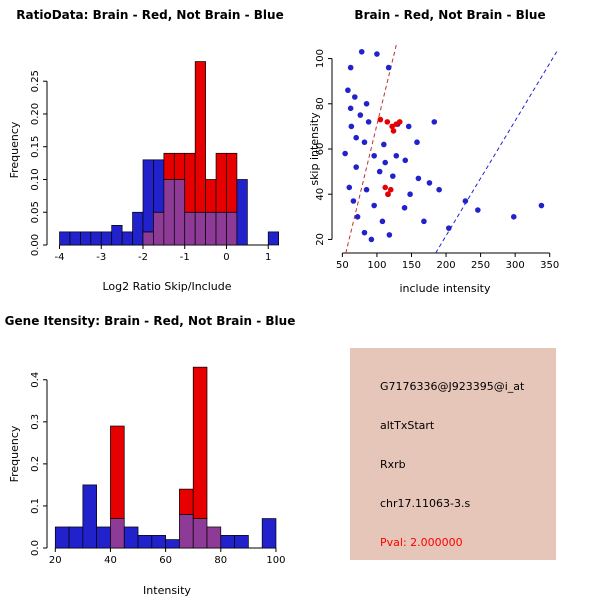  I want to click on tick-label: -1, so click(185, 257).